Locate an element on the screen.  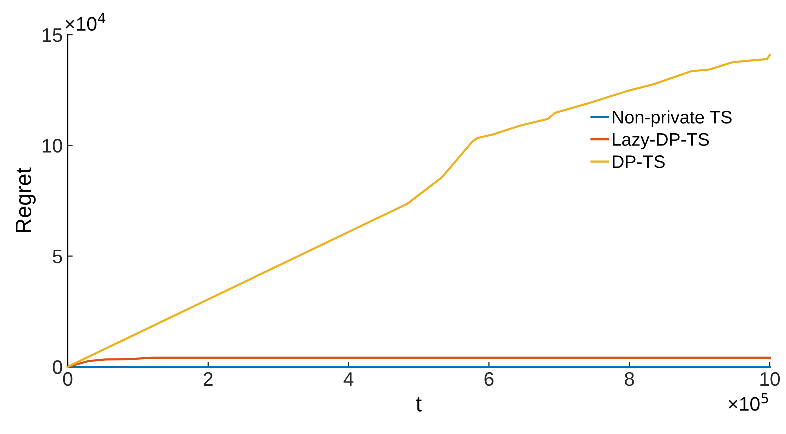
y-tick-label: 10 is located at coordinates (52, 146).